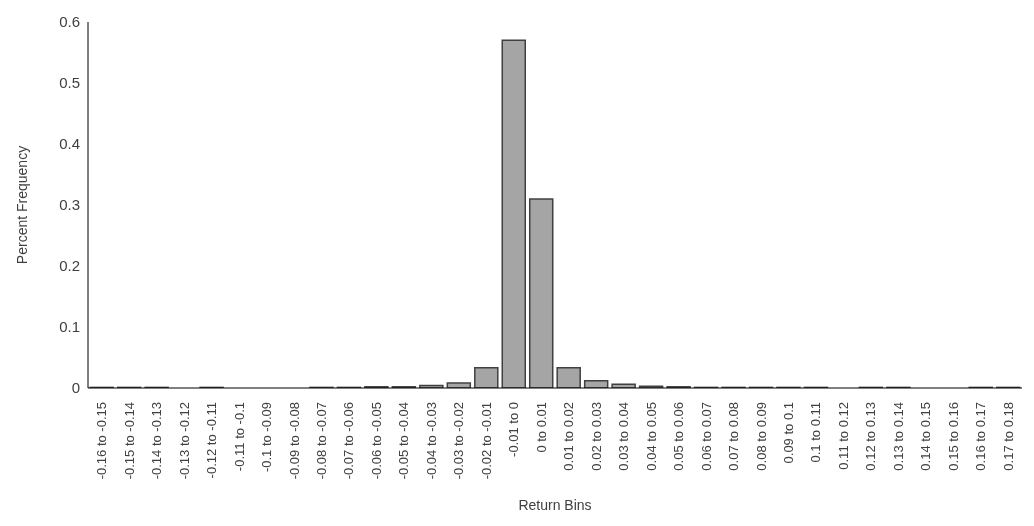 This screenshot has width=1034, height=526. What do you see at coordinates (239, 437) in the screenshot?
I see `x-tick-label: -0.11 to -0.1` at bounding box center [239, 437].